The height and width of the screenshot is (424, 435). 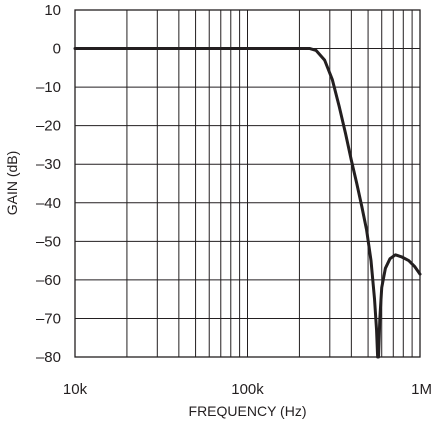 What do you see at coordinates (421, 389) in the screenshot?
I see `x-tick-label: 1M` at bounding box center [421, 389].